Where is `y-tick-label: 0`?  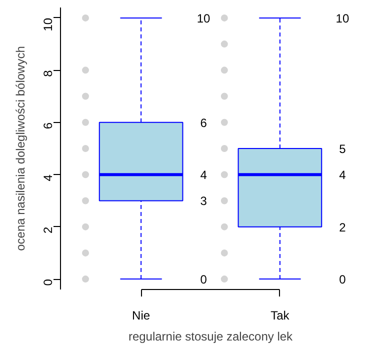
y-tick-label: 0 is located at coordinates (48, 282).